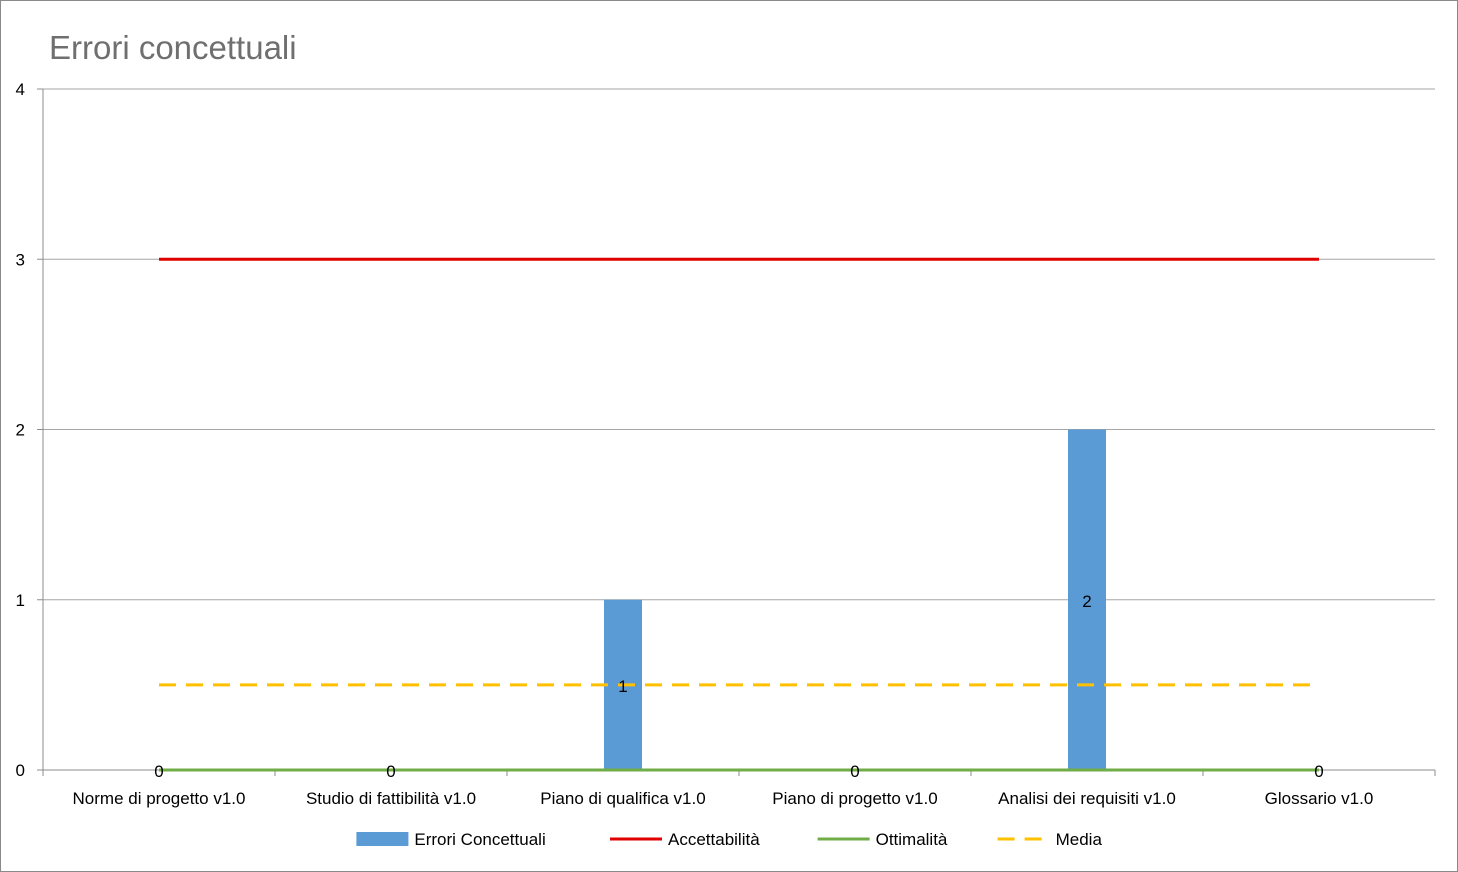  What do you see at coordinates (20, 770) in the screenshot?
I see `y-tick-label: 0` at bounding box center [20, 770].